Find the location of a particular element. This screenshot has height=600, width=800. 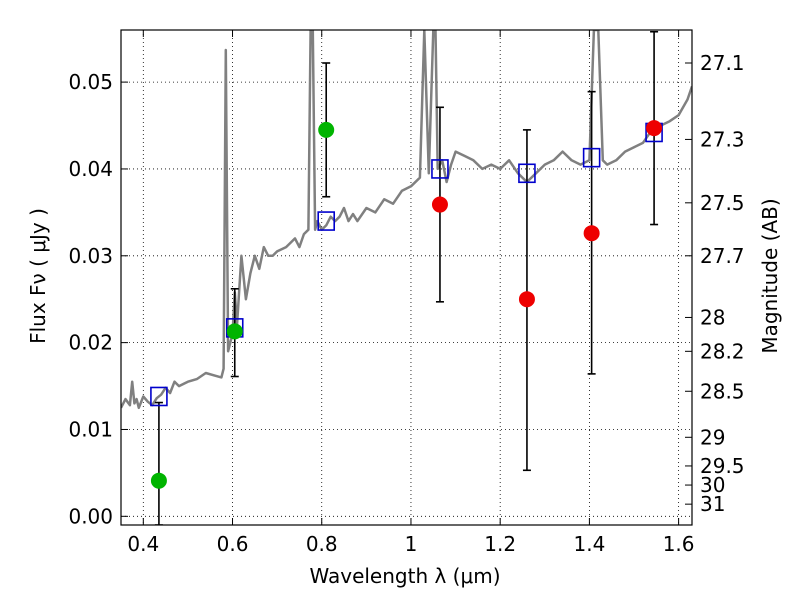

x-tick-label: 0.6 is located at coordinates (233, 544).